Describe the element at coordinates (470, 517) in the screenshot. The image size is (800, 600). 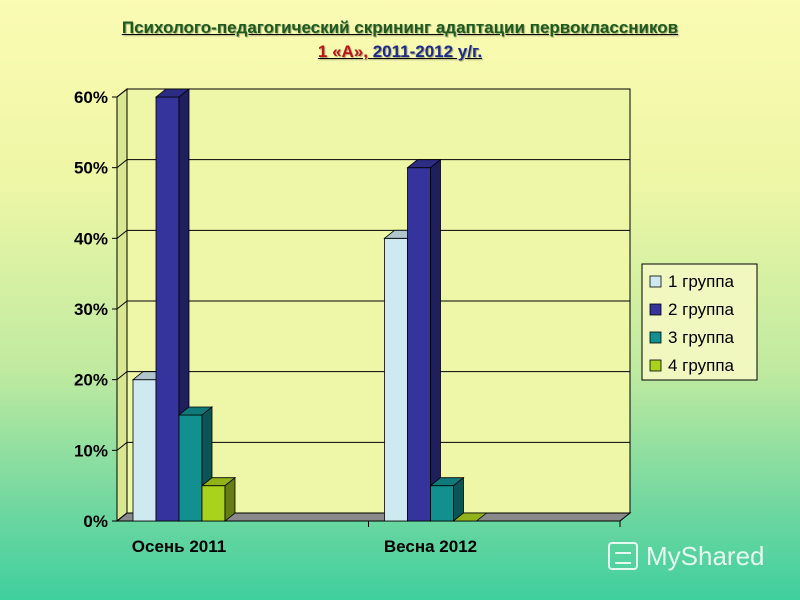
I see `bar-top` at that location.